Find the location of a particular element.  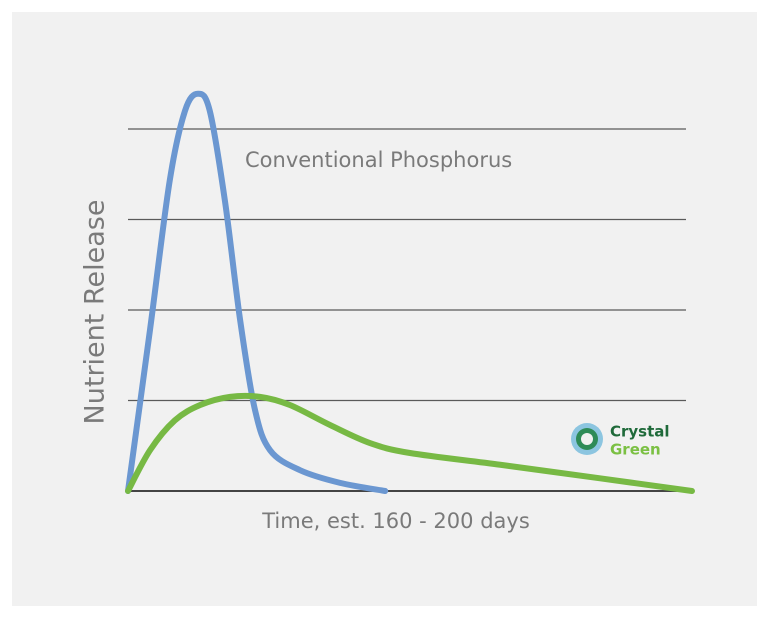

series-line is located at coordinates (410, 443).